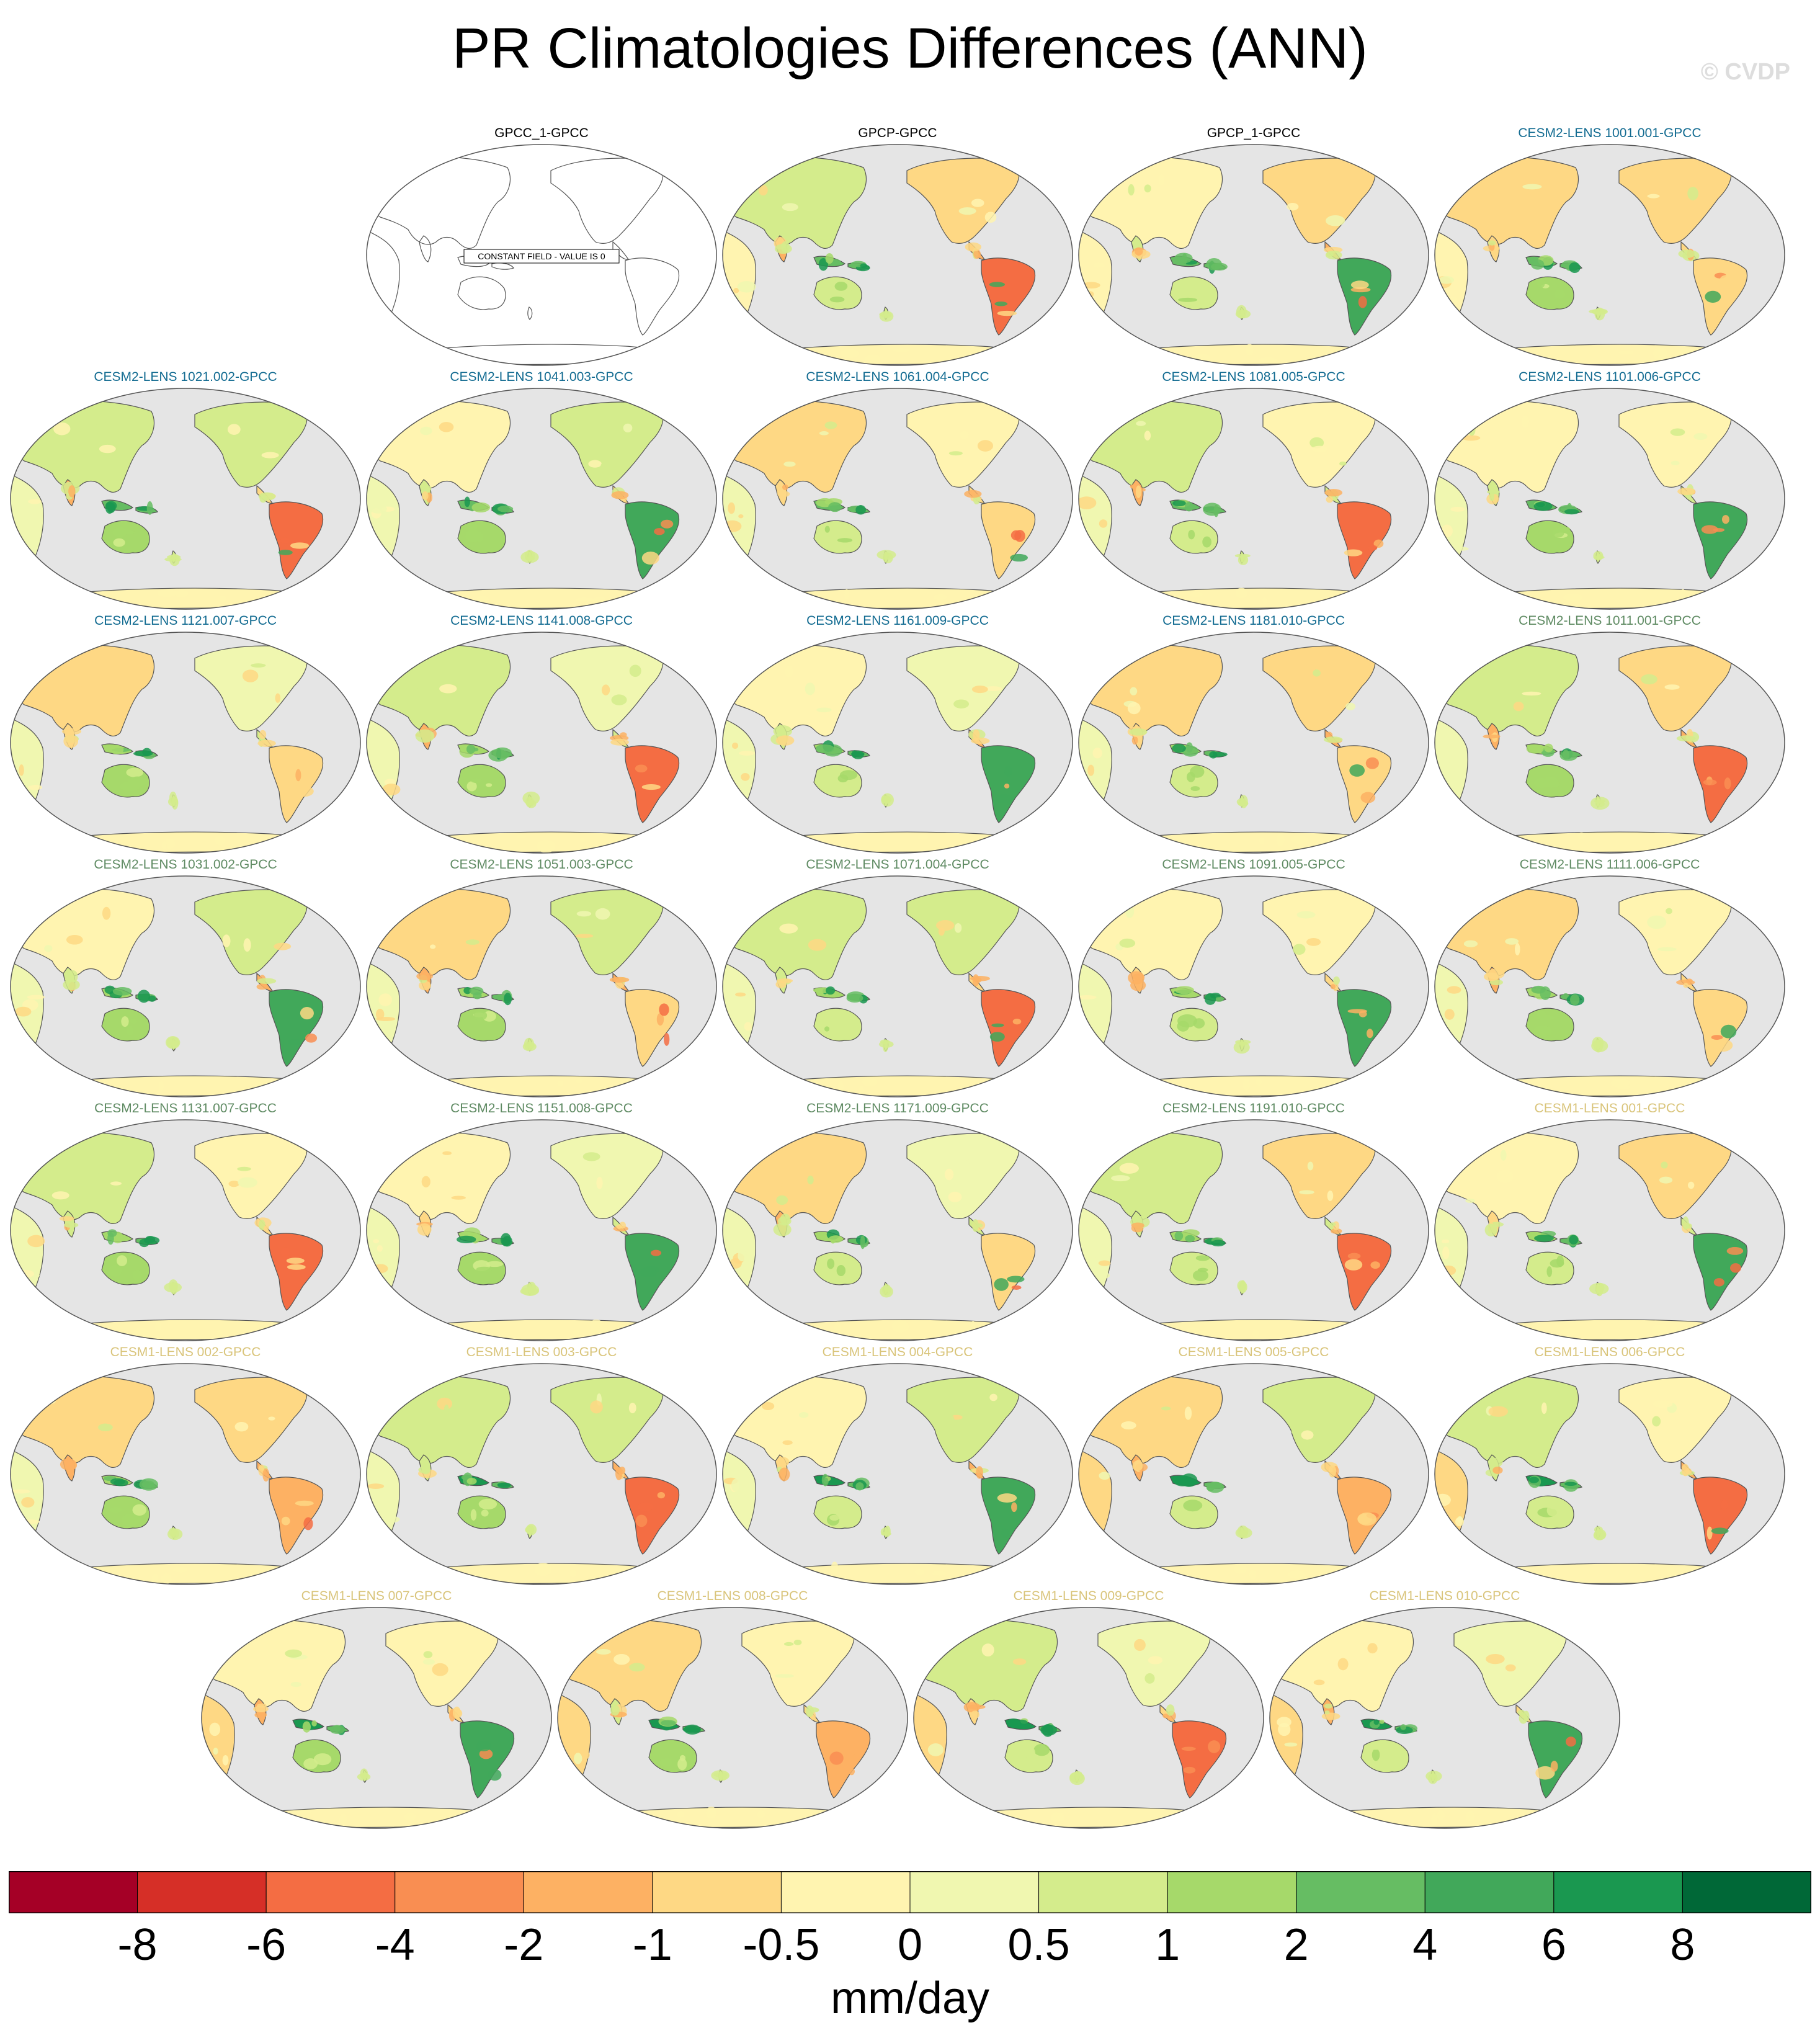 The image size is (1820, 2038). I want to click on map-panel: CESM2-LENS 1171.009-GPCC, so click(898, 1222).